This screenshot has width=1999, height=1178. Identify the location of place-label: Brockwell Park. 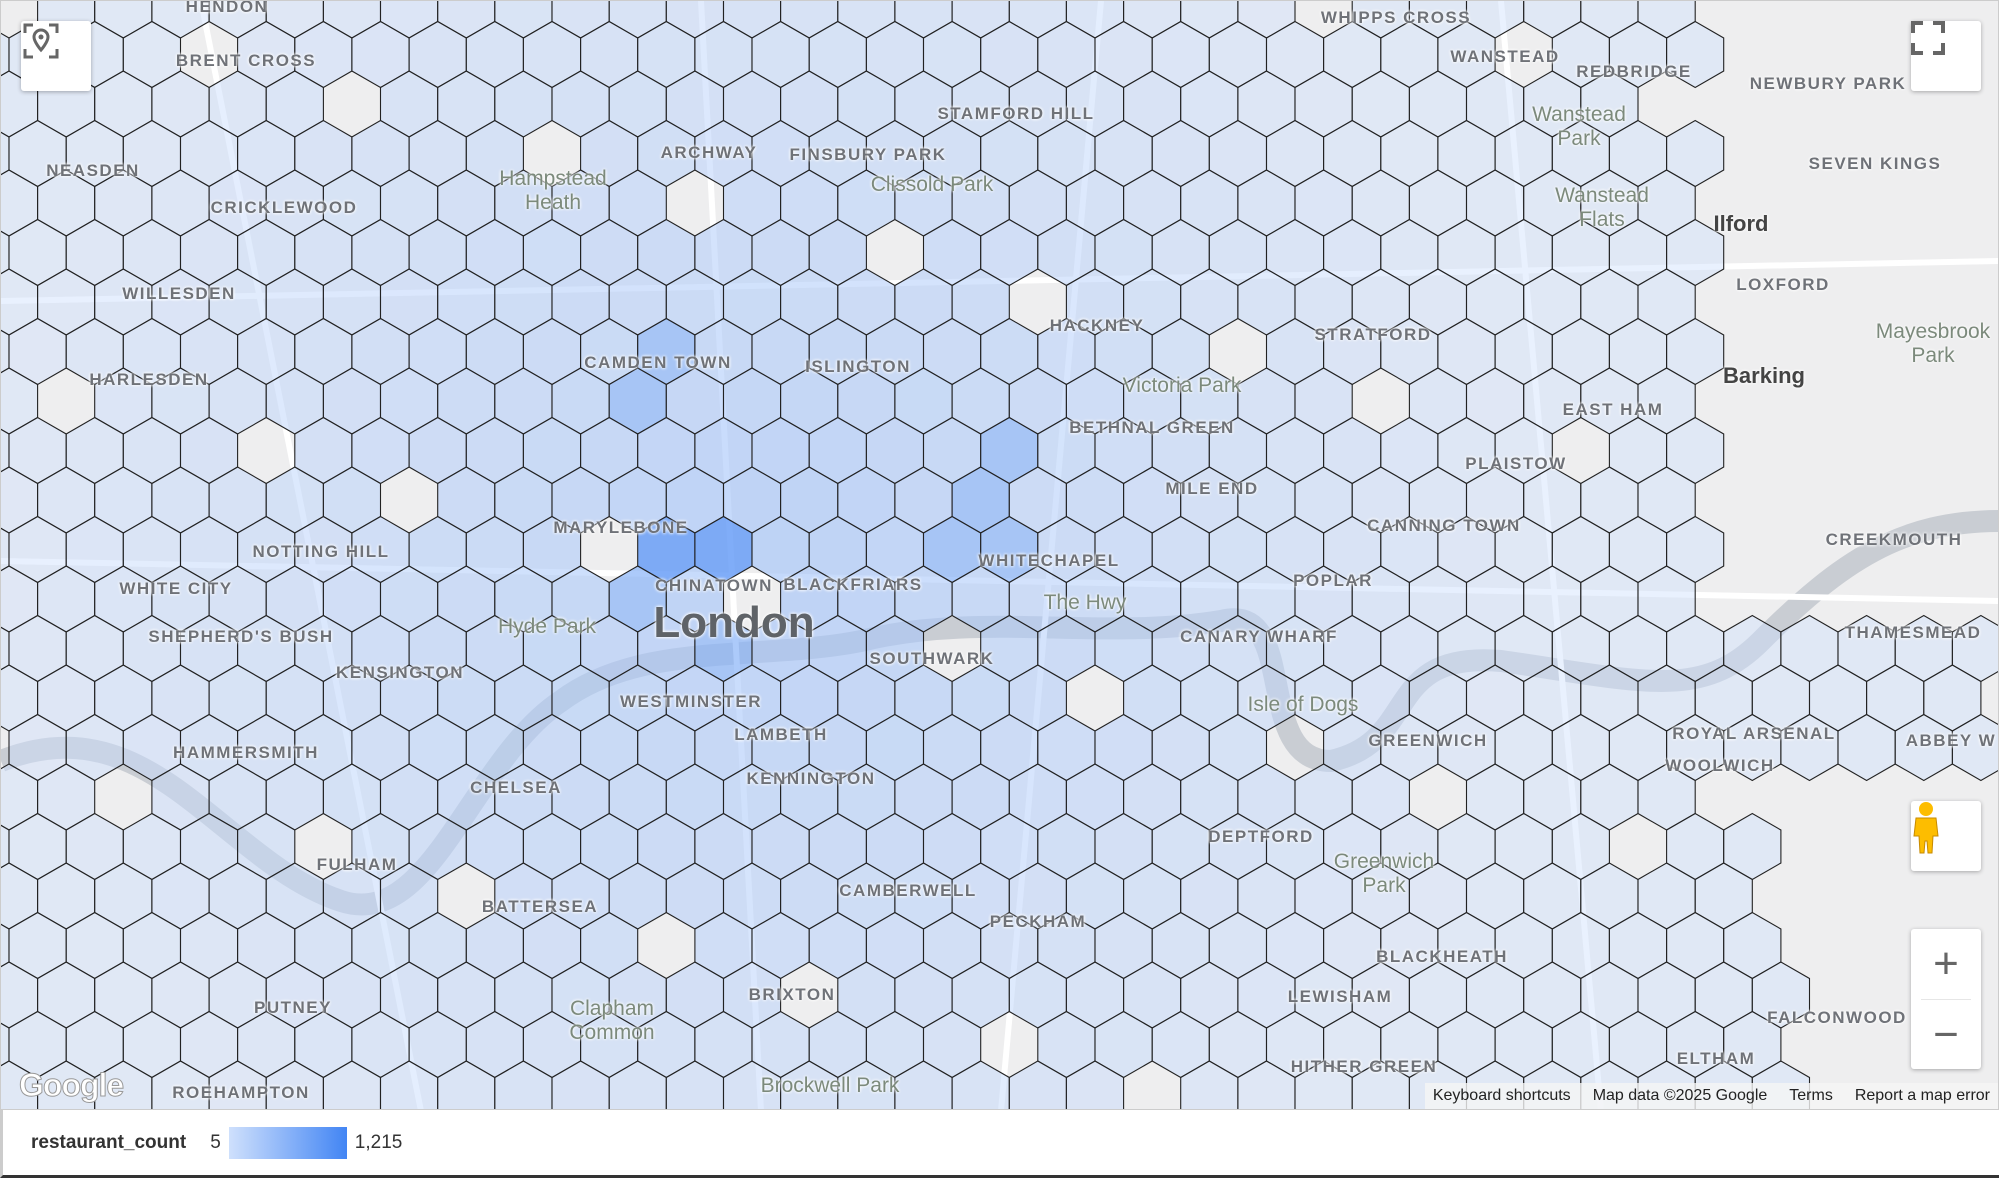
(830, 1085).